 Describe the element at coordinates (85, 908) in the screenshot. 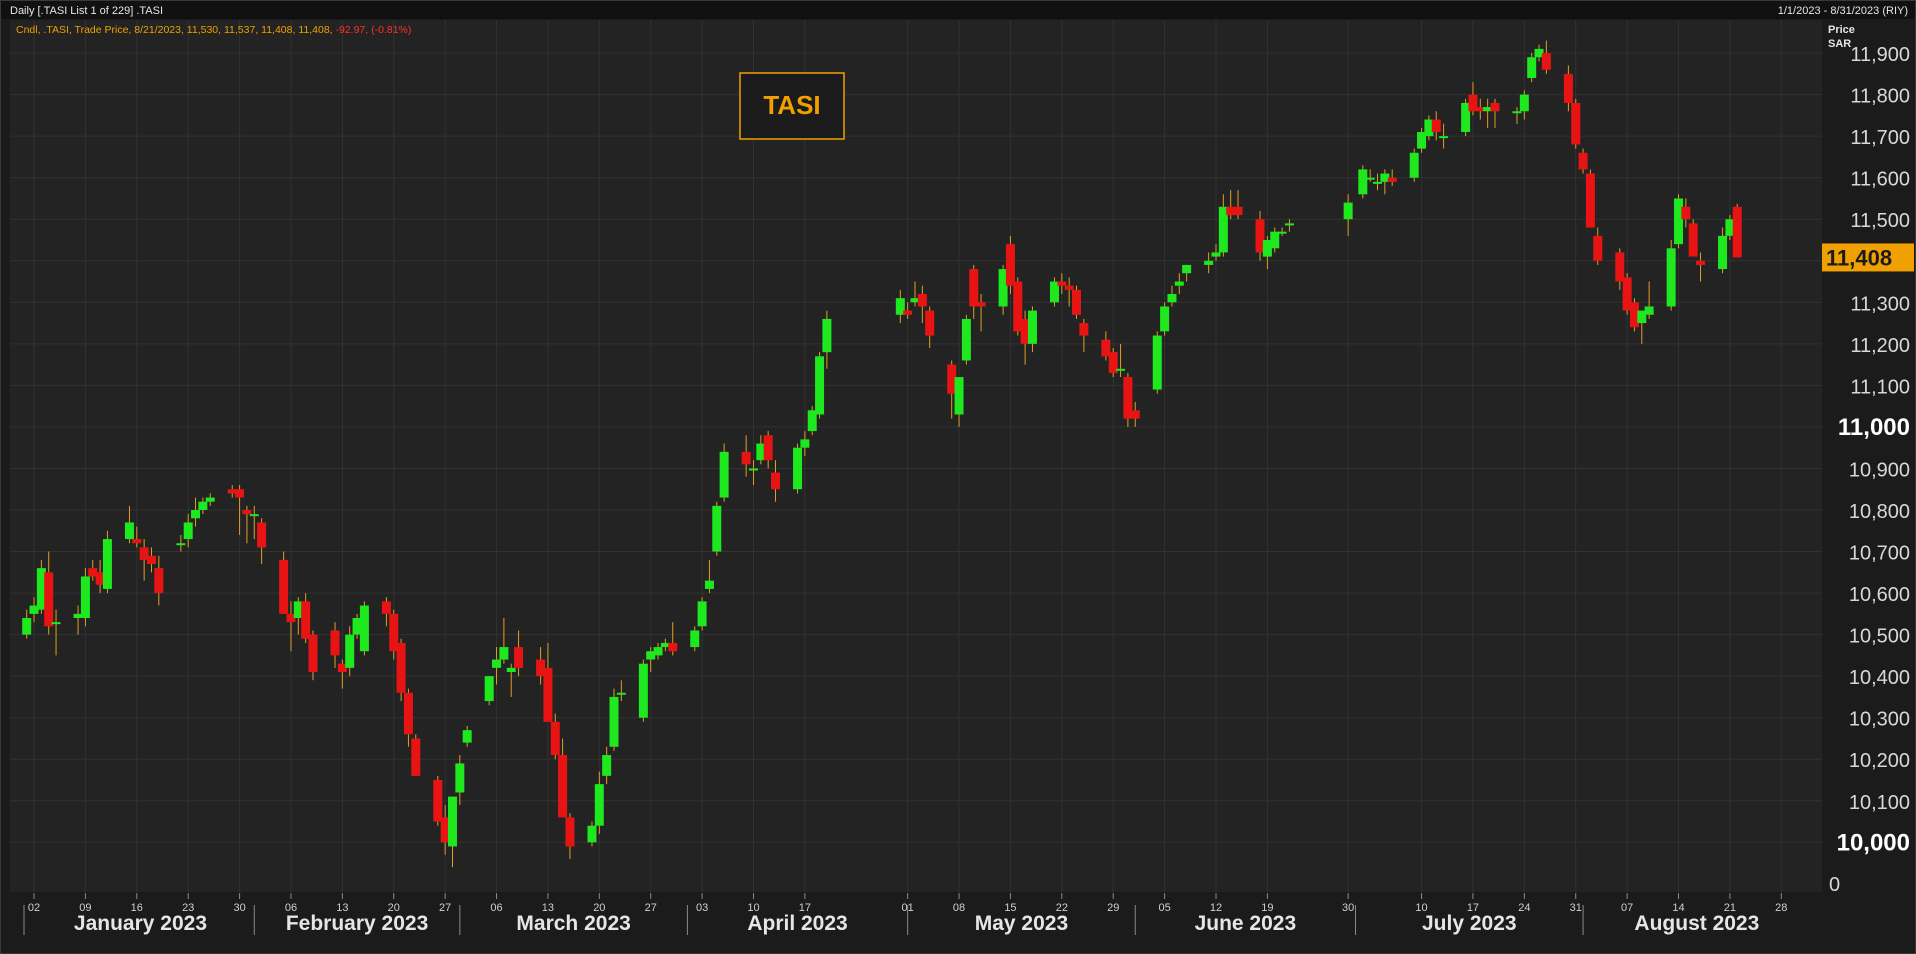

I see `x-tick-label: 09` at that location.